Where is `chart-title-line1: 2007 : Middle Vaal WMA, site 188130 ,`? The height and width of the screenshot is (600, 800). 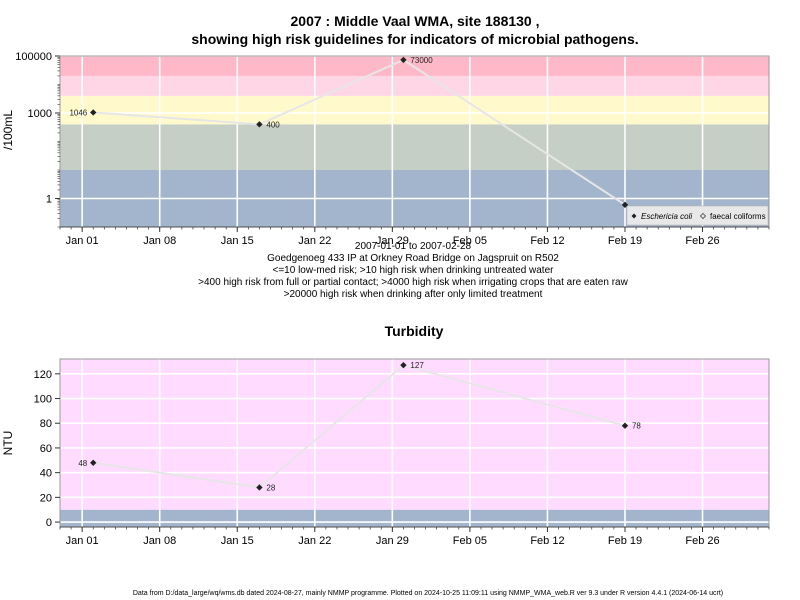 chart-title-line1: 2007 : Middle Vaal WMA, site 188130 , is located at coordinates (415, 21).